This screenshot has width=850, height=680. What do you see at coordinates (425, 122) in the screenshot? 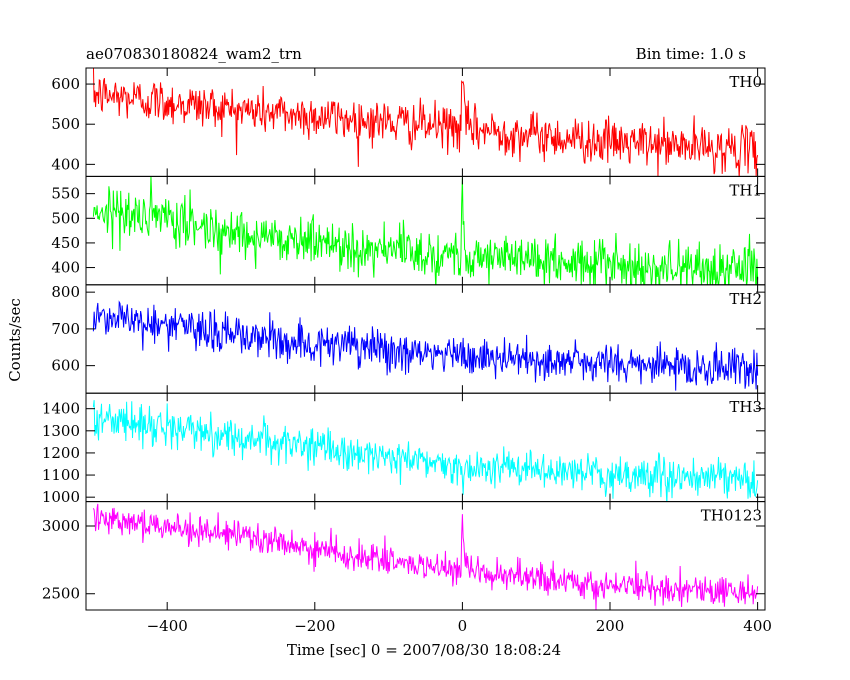
I see `series-th0` at bounding box center [425, 122].